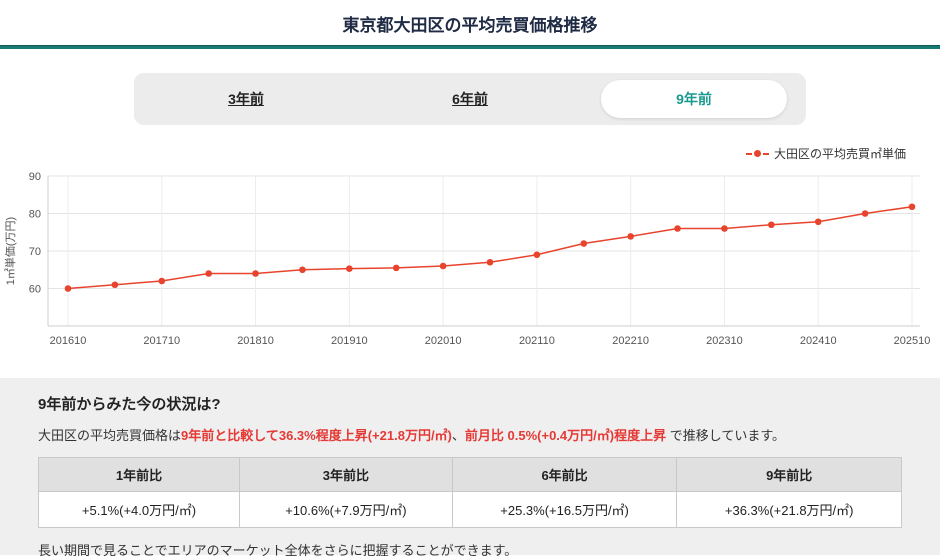  Describe the element at coordinates (537, 341) in the screenshot. I see `svg-text: 202110` at that location.